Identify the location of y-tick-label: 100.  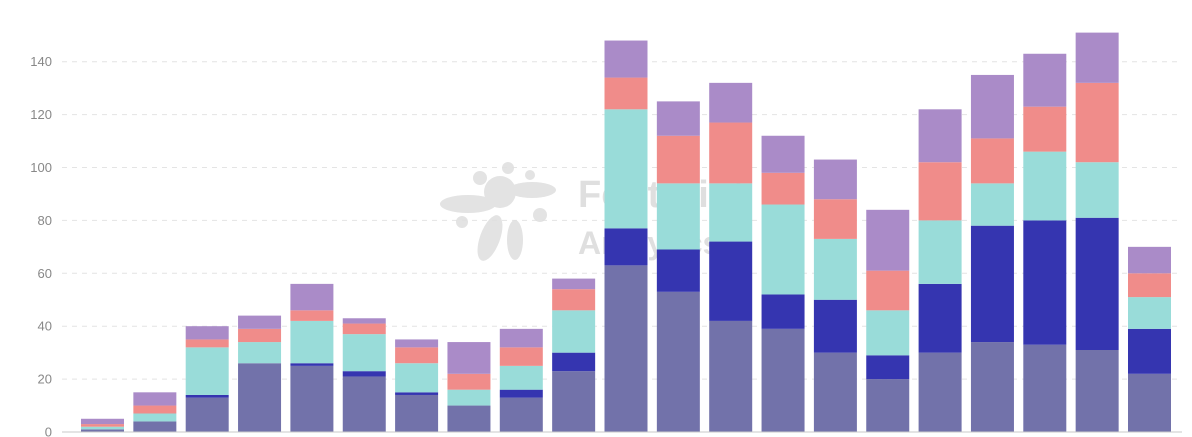
(41, 167).